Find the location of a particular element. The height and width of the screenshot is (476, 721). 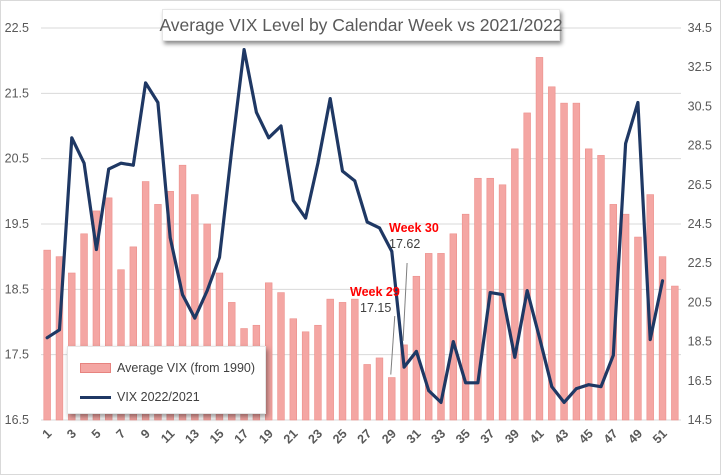

x-tick-label-18: 37 is located at coordinates (488, 437).